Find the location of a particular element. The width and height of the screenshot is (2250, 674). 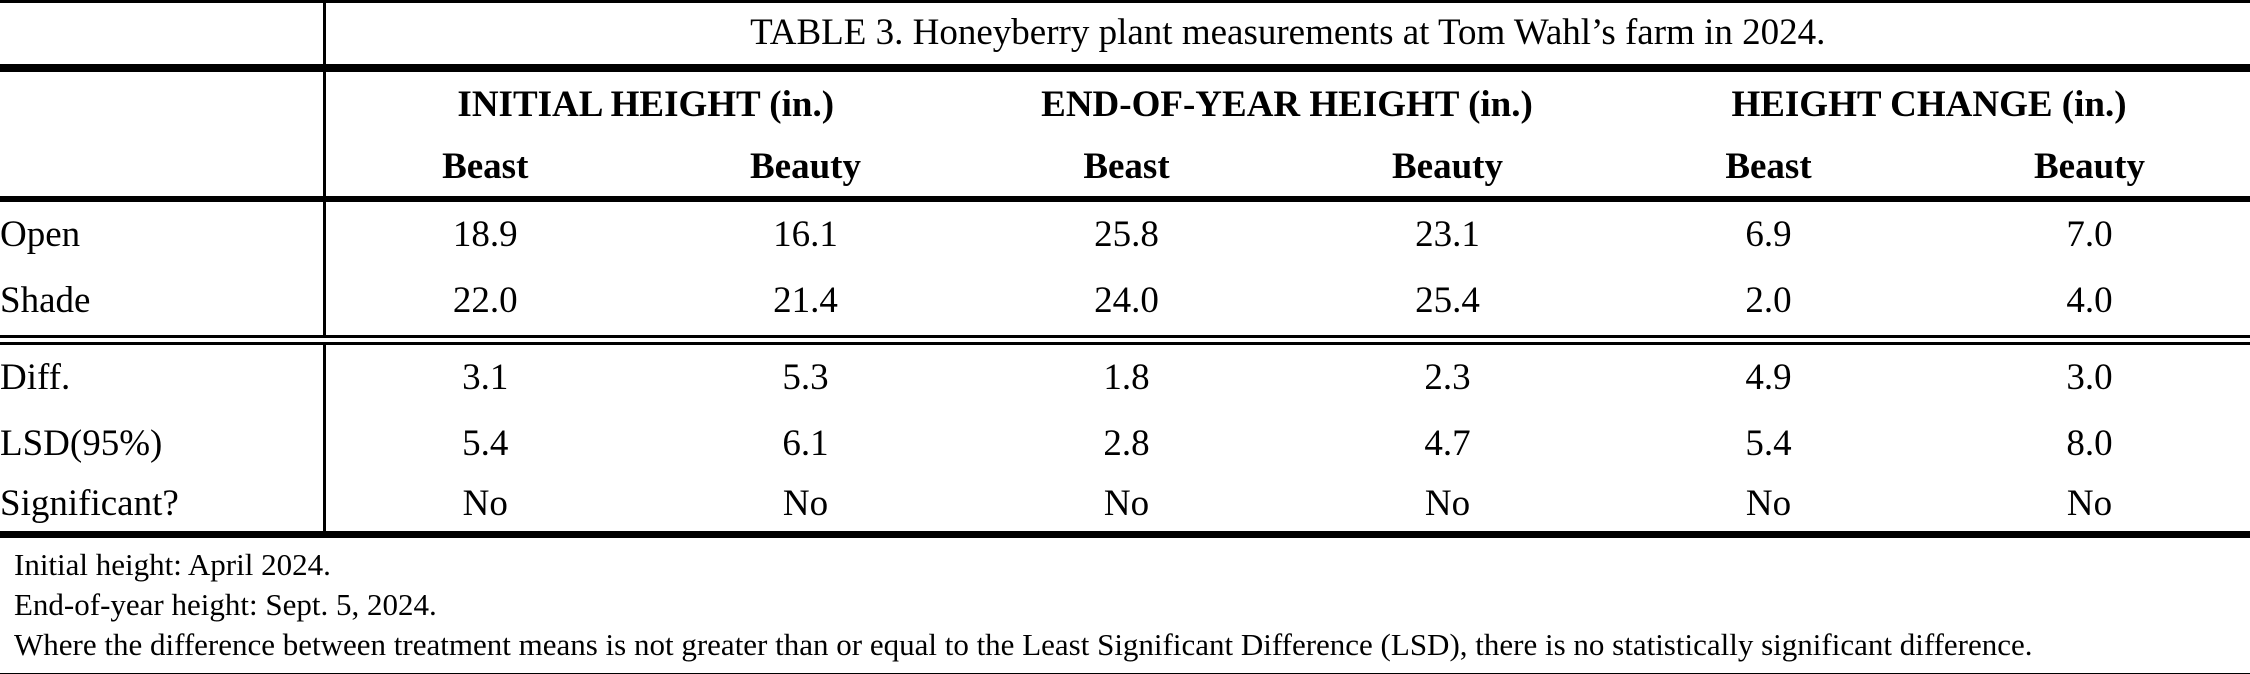

table-cell: 21.4 is located at coordinates (805, 306).